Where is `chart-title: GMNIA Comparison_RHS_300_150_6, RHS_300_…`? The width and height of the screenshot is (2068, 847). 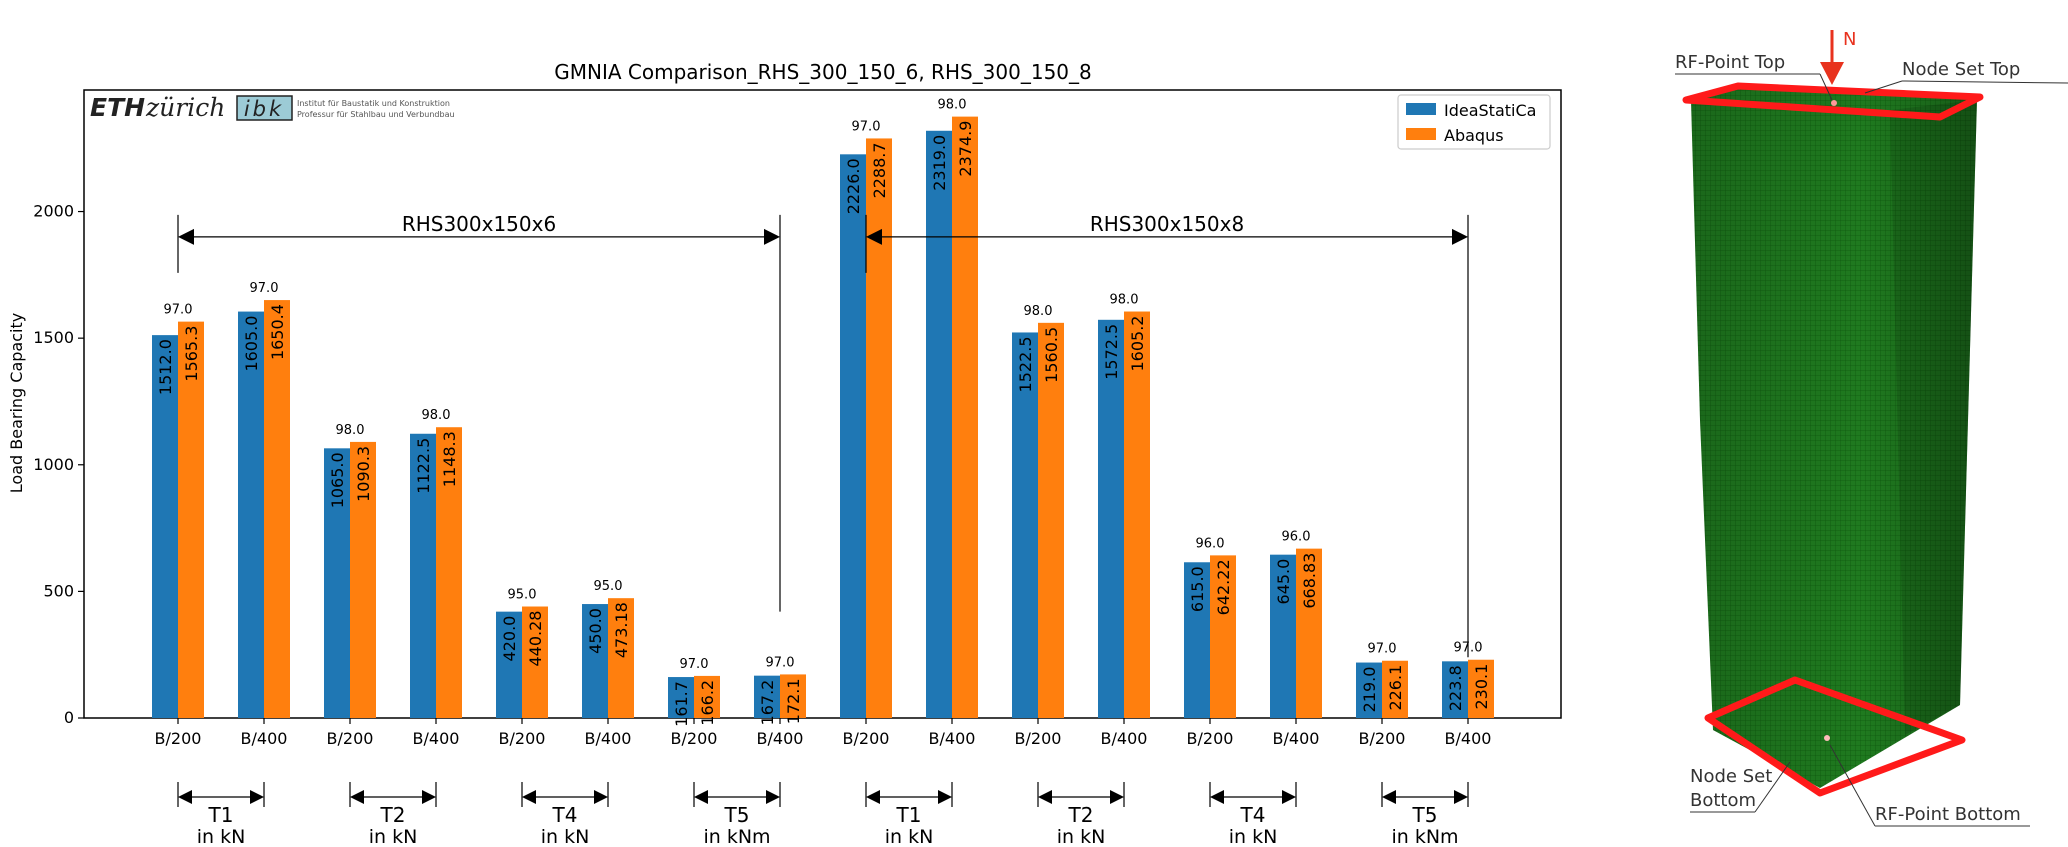
chart-title: GMNIA Comparison_RHS_300_150_6, RHS_300_… is located at coordinates (823, 72).